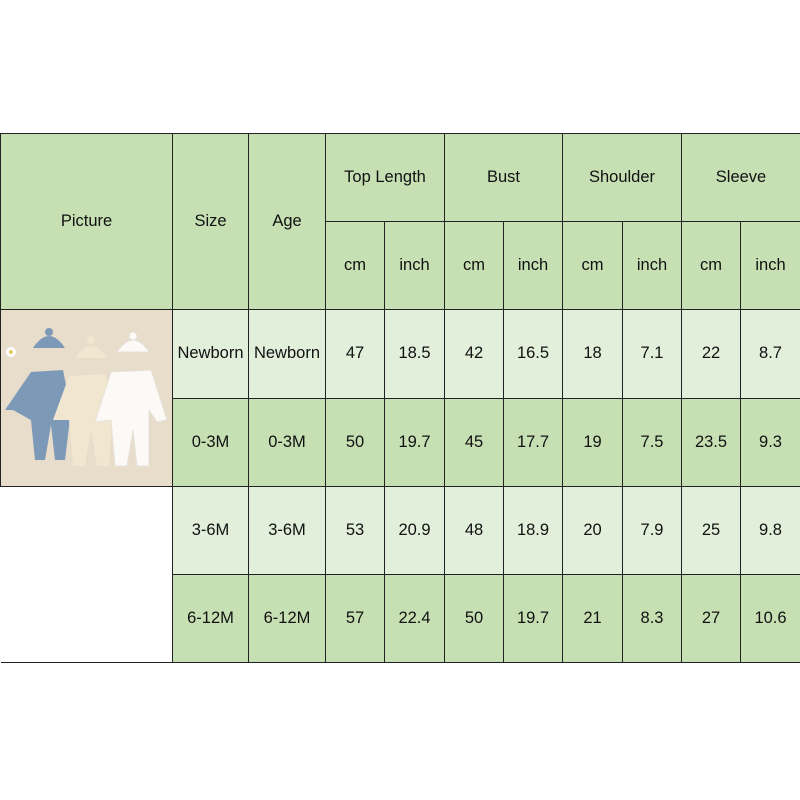 The height and width of the screenshot is (800, 800). I want to click on value-cell: 47, so click(355, 354).